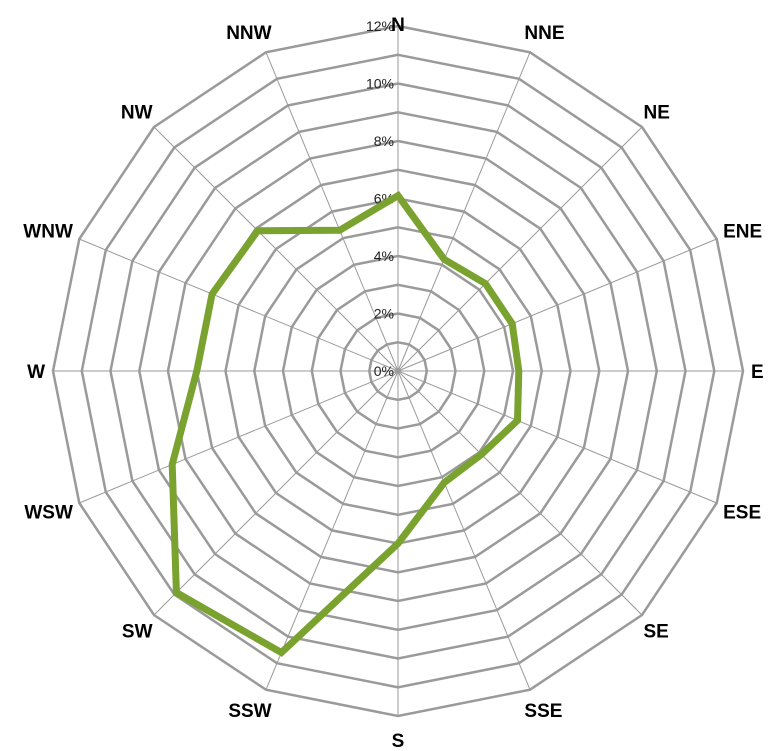  Describe the element at coordinates (398, 741) in the screenshot. I see `direction-label-s: S` at that location.